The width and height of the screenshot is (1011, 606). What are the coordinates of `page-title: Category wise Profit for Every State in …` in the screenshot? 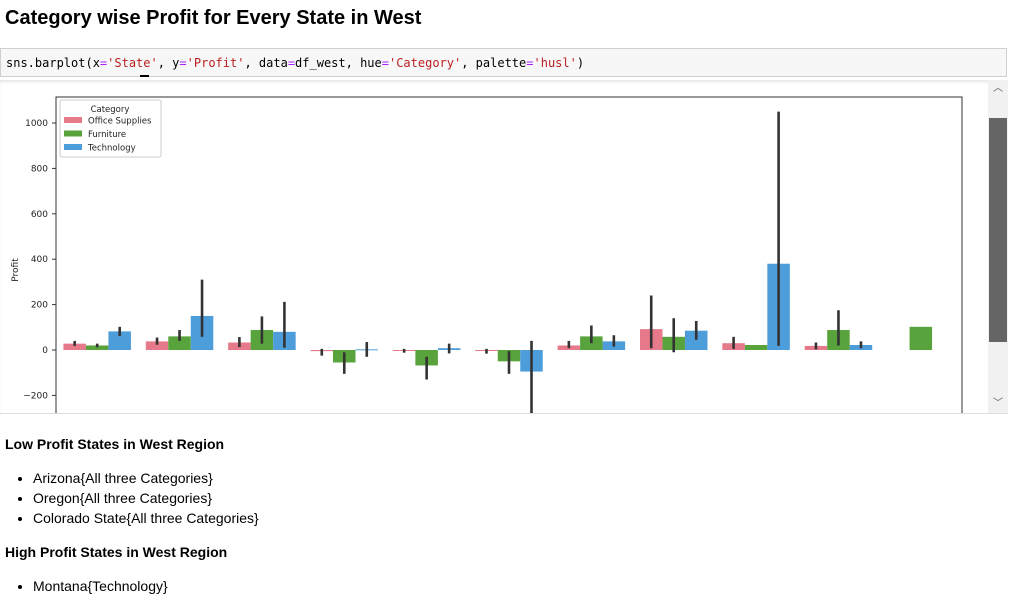 It's located at (213, 18).